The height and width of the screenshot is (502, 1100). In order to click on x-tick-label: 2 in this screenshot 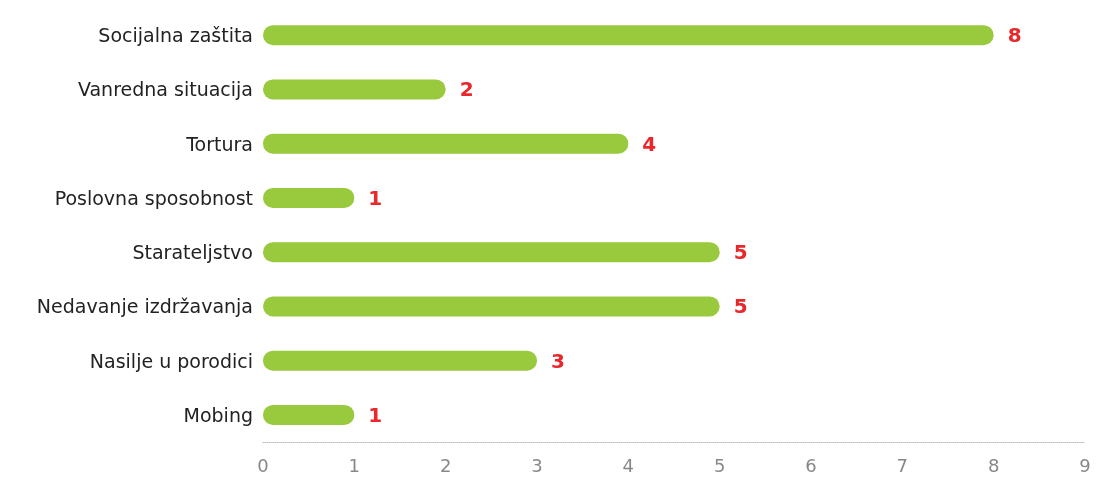, I will do `click(445, 465)`.